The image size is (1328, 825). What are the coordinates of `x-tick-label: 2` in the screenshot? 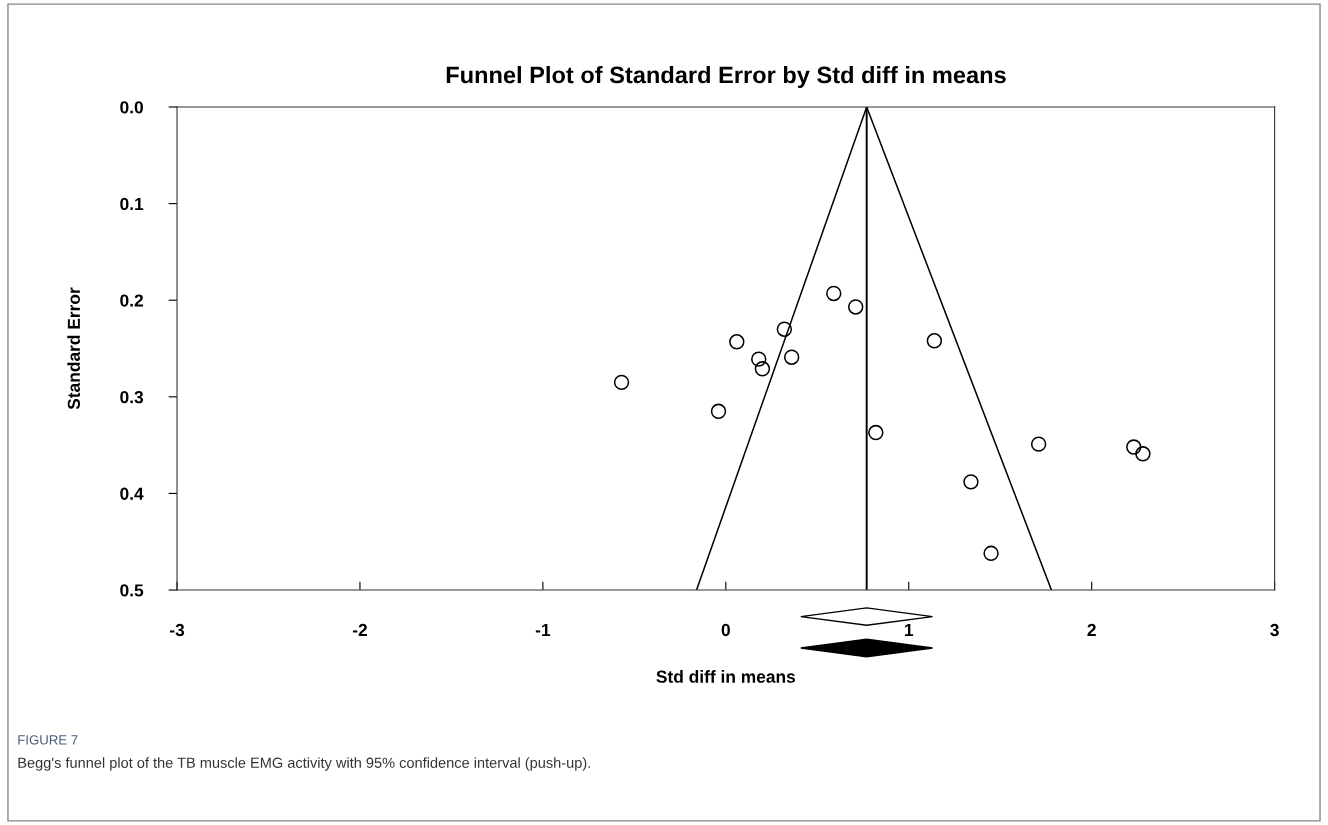 It's located at (1091, 629).